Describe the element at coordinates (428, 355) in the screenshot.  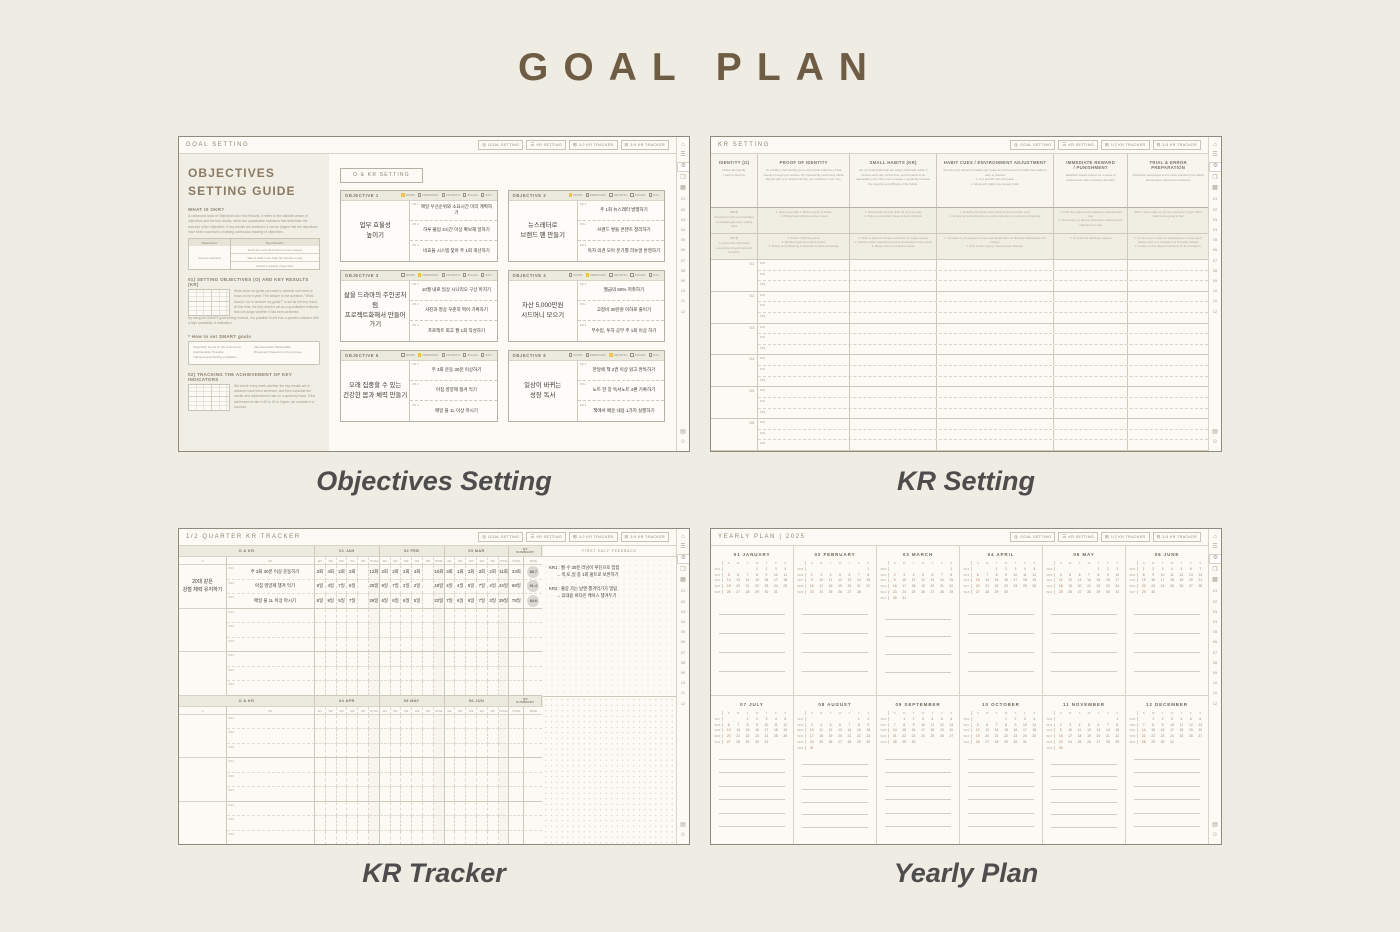
I see `category-checkbox-personal: PERSONAL` at that location.